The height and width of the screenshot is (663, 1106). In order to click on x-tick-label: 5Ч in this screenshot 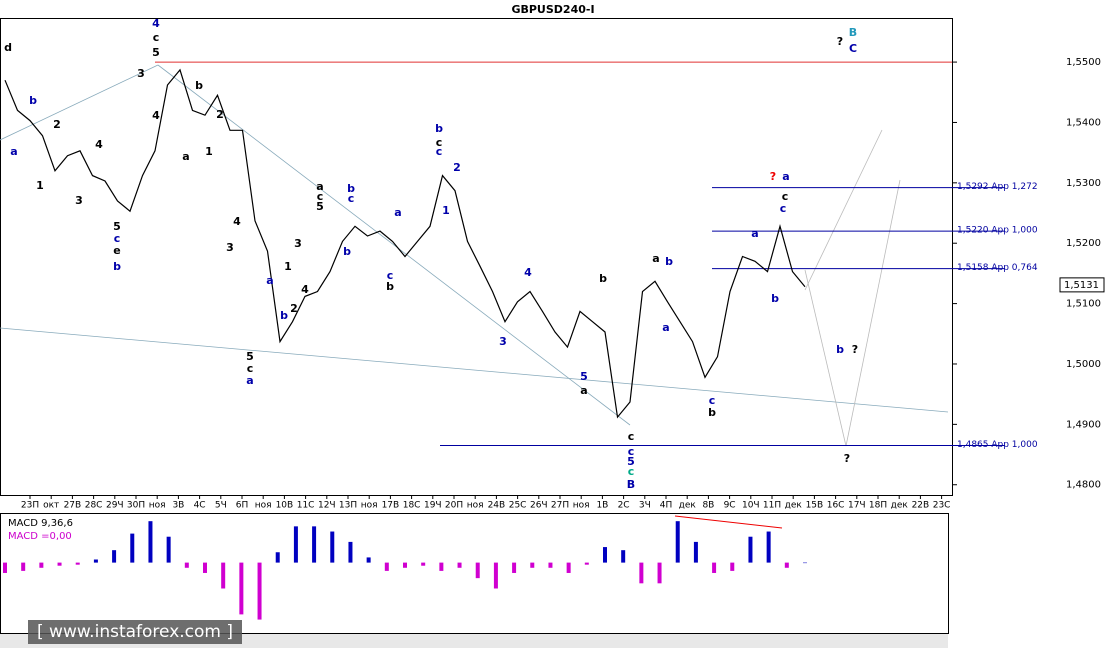, I will do `click(221, 506)`.